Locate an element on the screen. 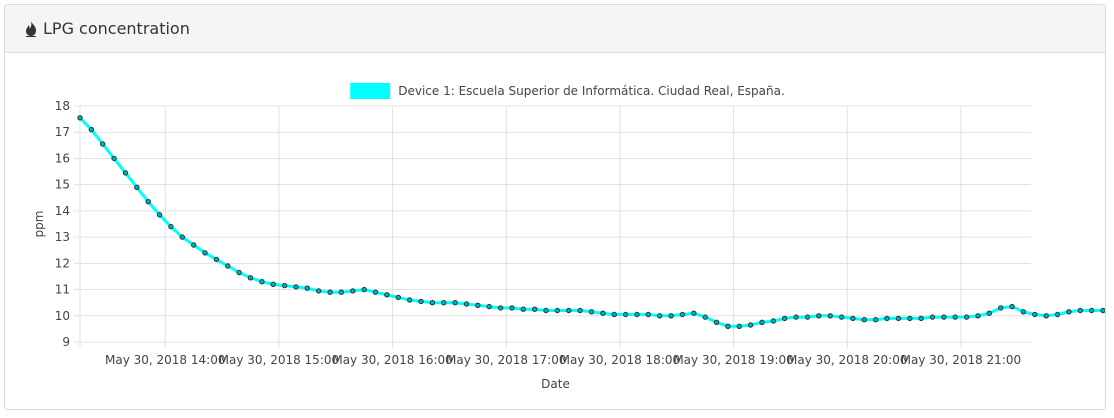 The width and height of the screenshot is (1114, 418). y-tick-label: 17 is located at coordinates (62, 132).